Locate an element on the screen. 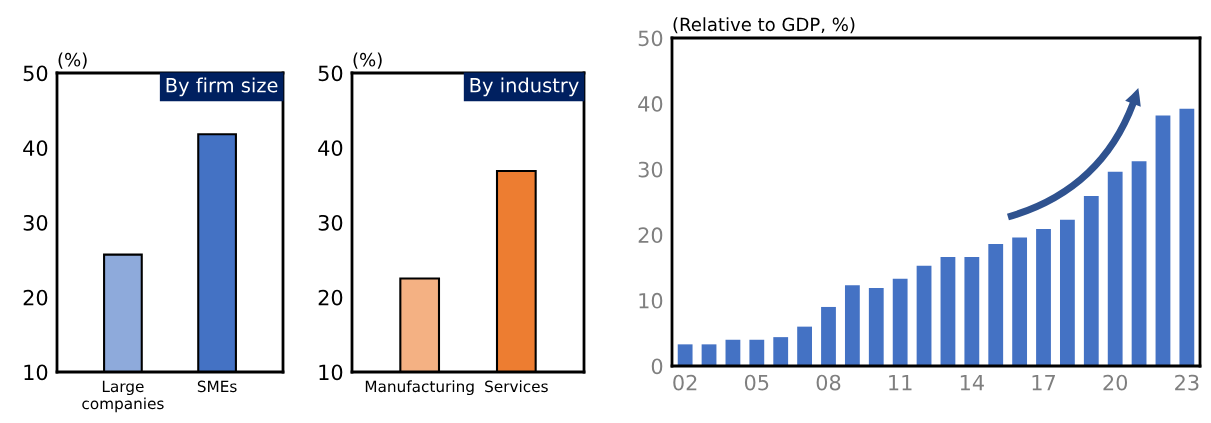  y-tick-label: 0 is located at coordinates (657, 366).